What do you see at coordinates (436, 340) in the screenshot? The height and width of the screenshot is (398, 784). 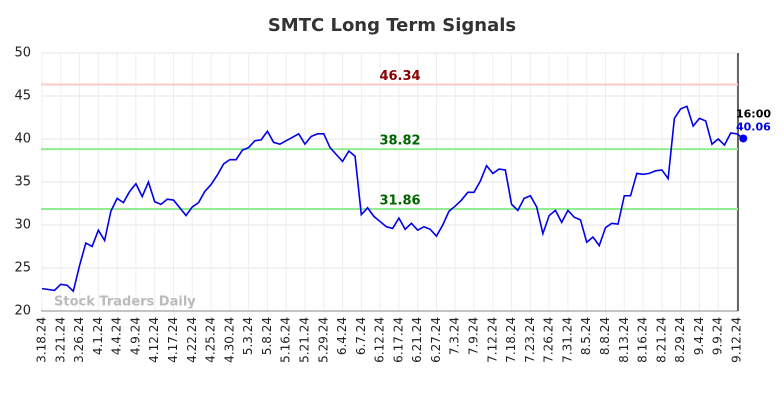 I see `x-tick-label: 6.27.24` at bounding box center [436, 340].